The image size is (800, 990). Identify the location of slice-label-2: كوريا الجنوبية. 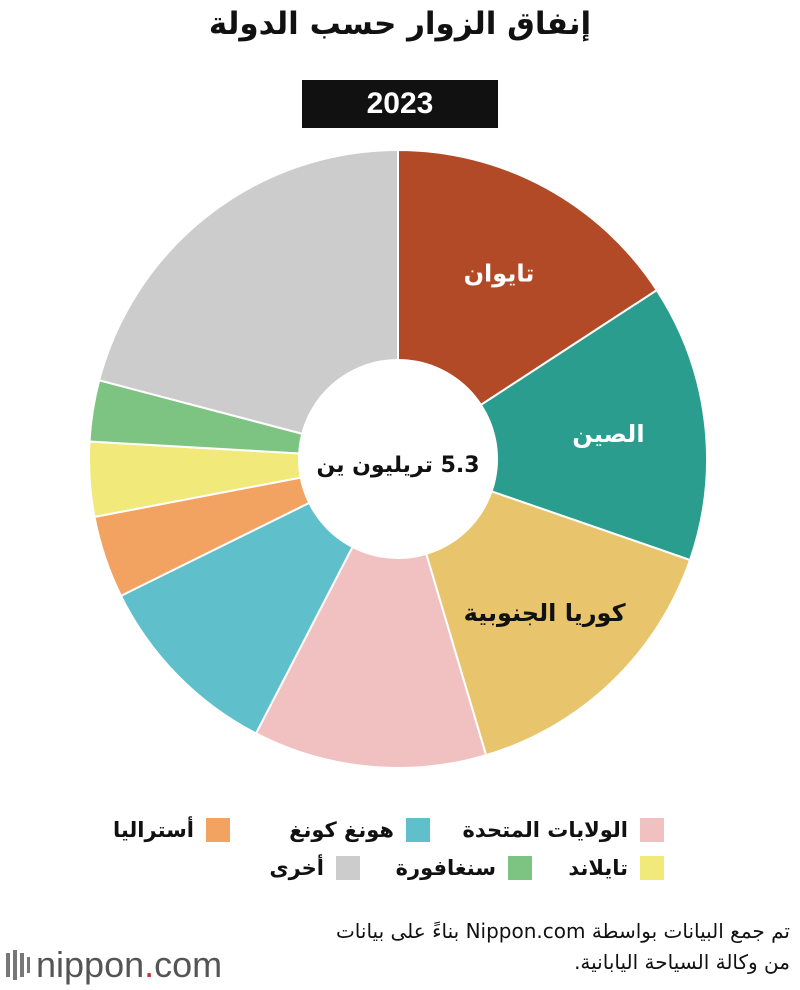
(545, 613).